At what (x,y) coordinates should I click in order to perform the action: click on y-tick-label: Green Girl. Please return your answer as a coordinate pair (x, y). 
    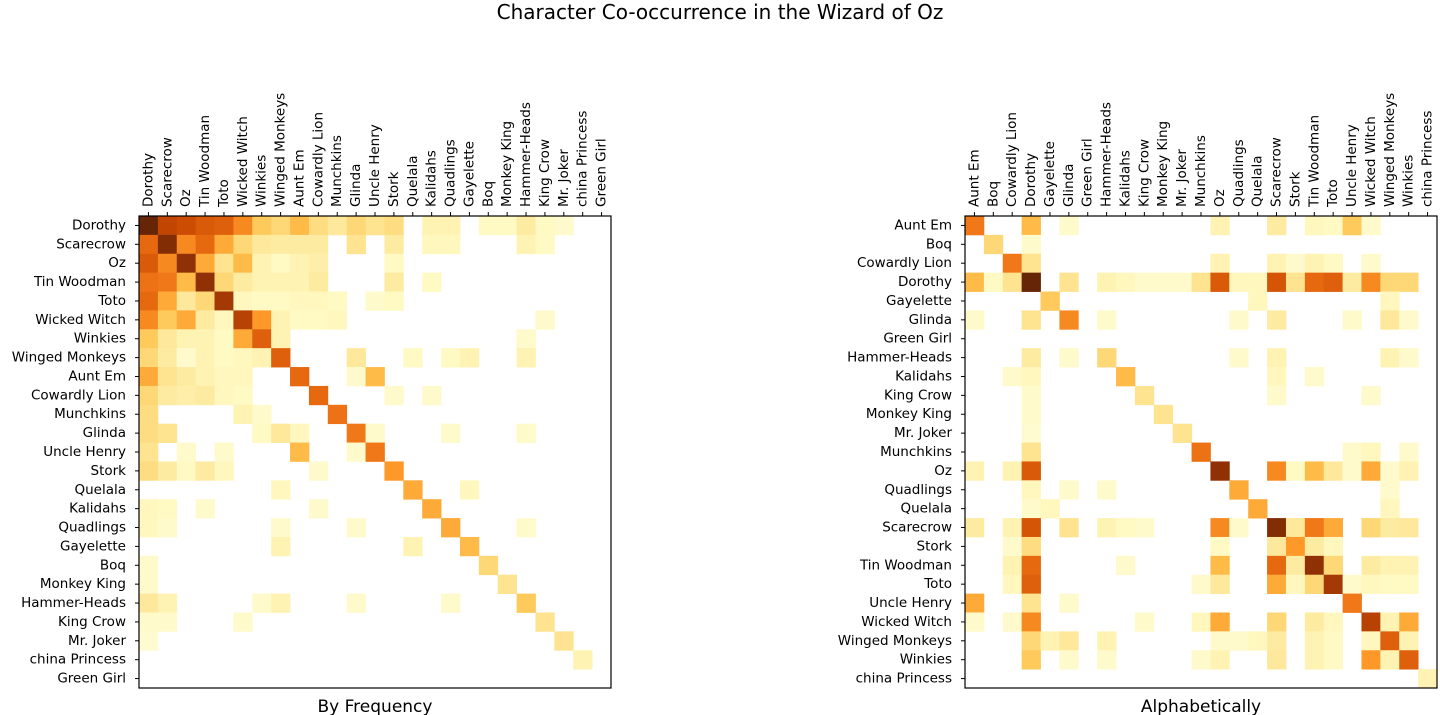
    Looking at the image, I should click on (91, 679).